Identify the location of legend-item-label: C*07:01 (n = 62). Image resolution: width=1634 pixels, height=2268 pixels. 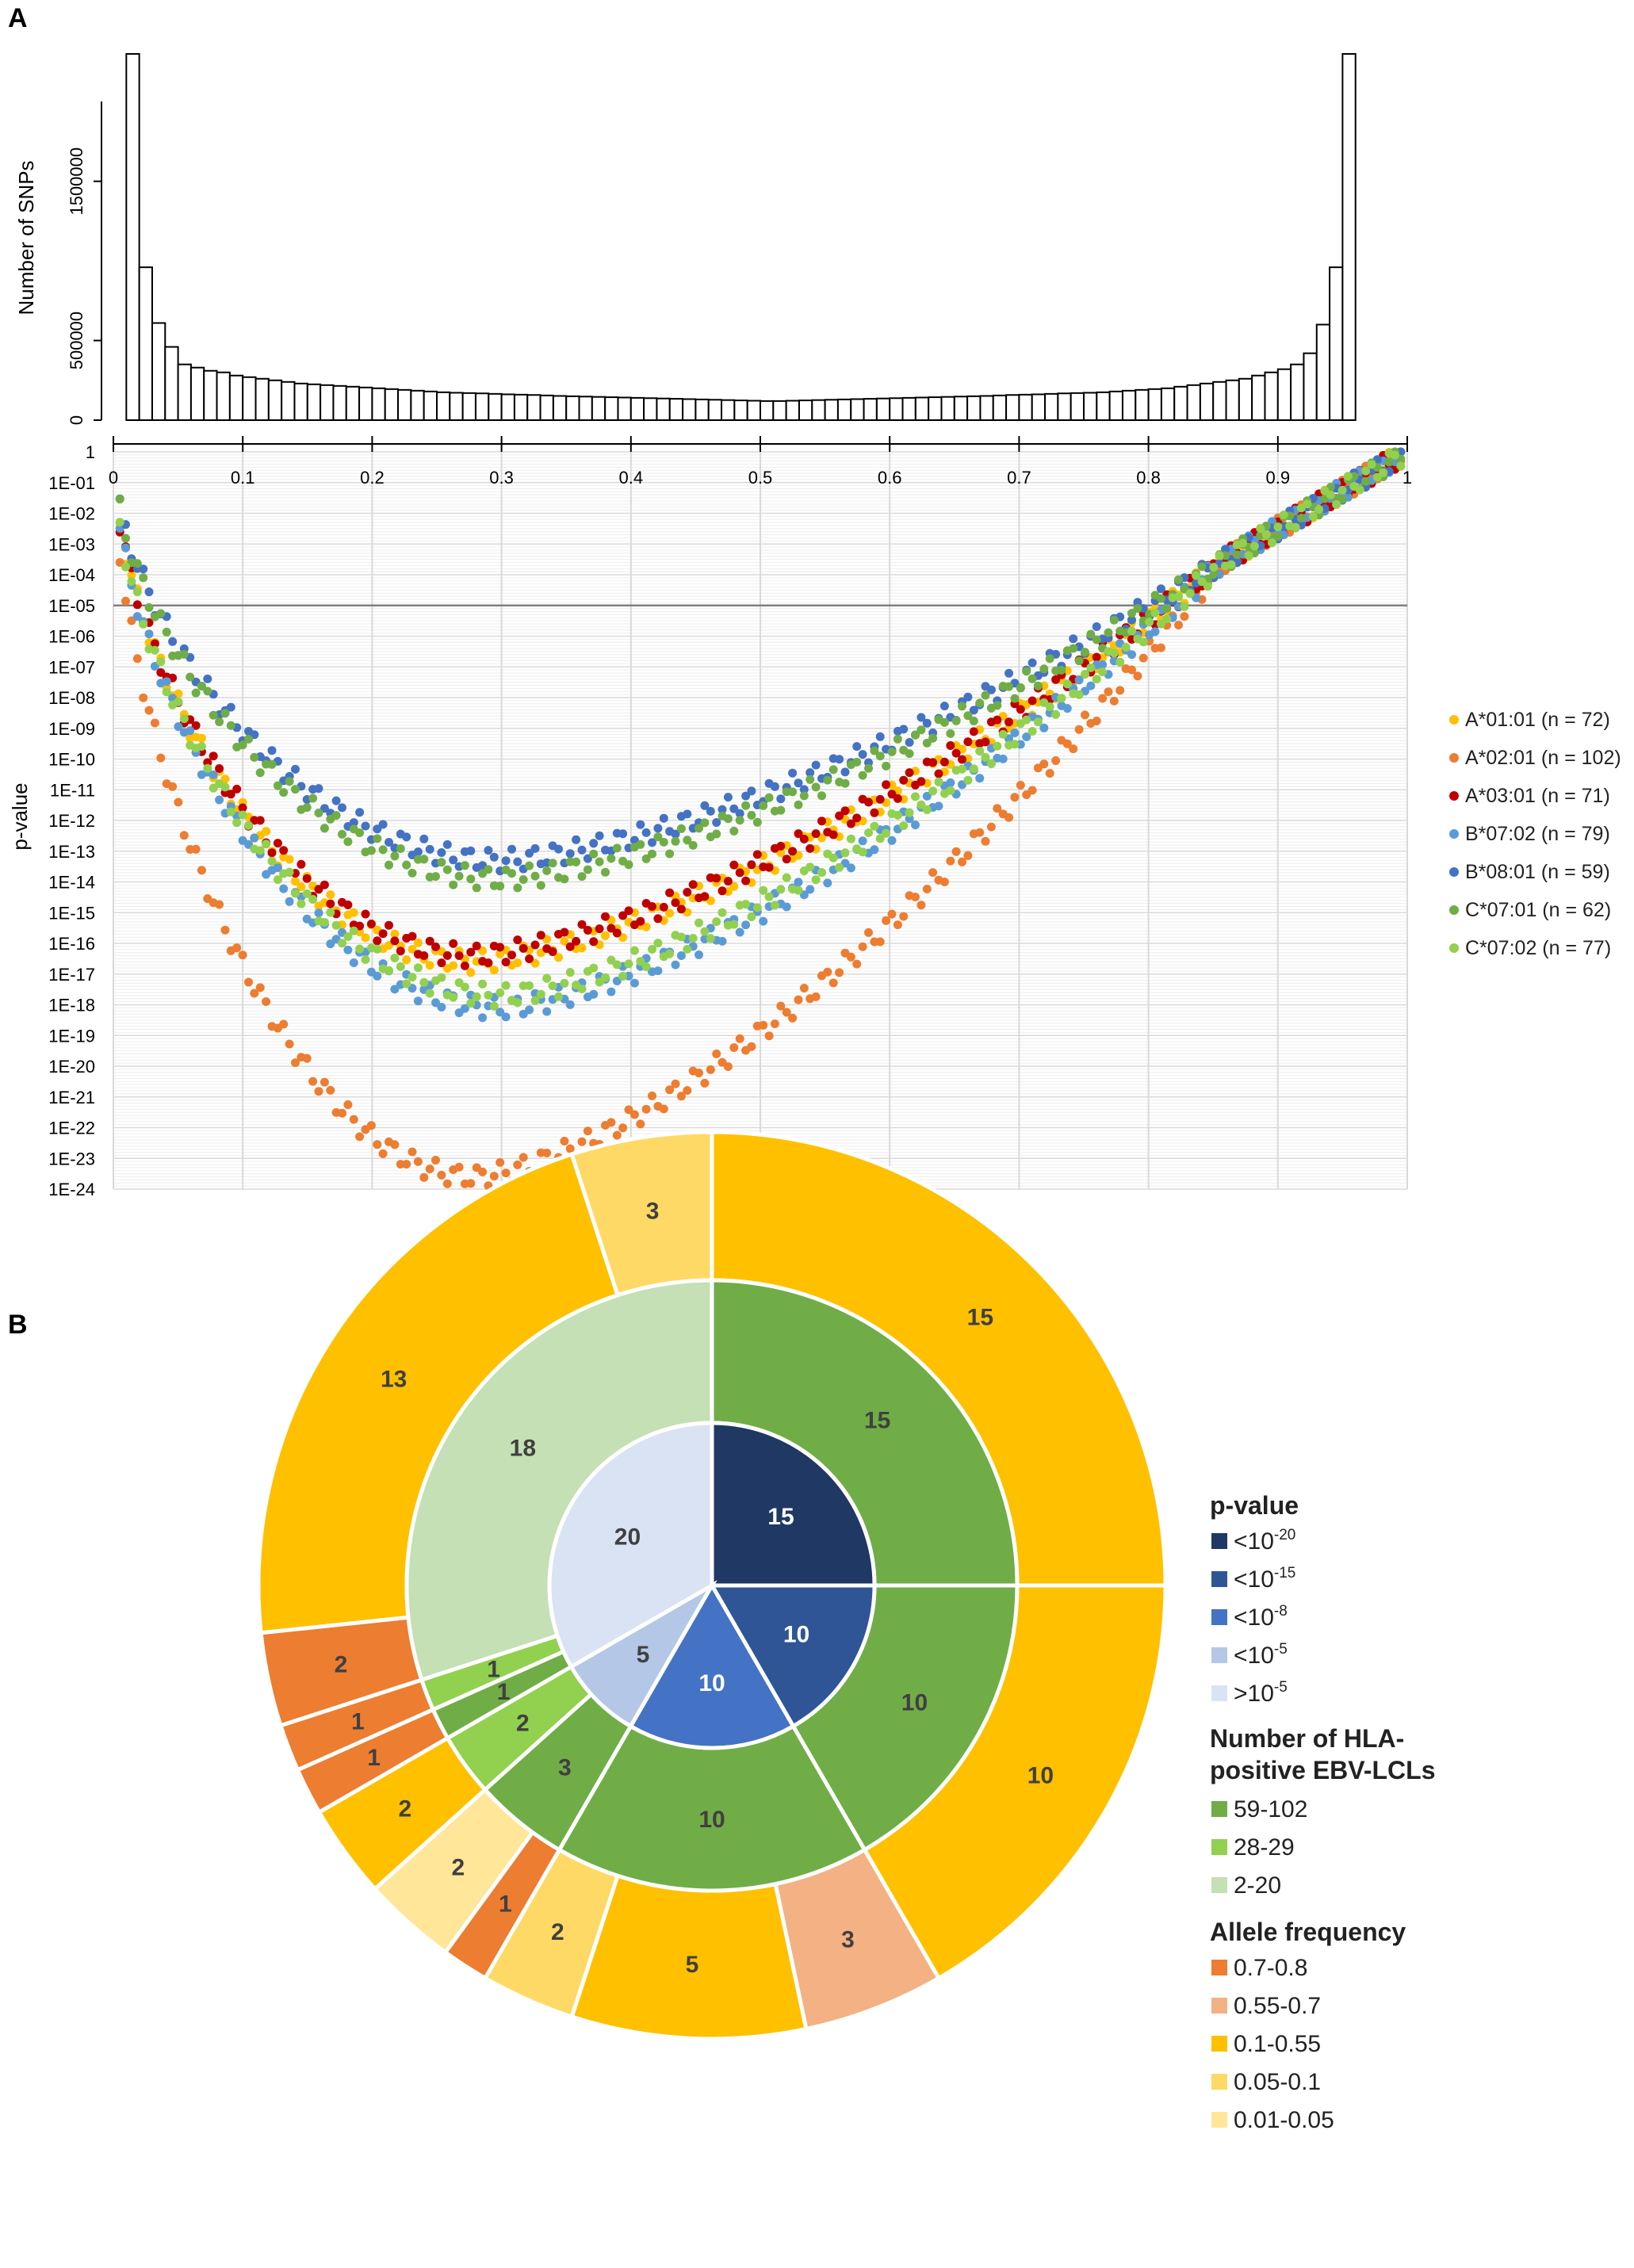
(1538, 910).